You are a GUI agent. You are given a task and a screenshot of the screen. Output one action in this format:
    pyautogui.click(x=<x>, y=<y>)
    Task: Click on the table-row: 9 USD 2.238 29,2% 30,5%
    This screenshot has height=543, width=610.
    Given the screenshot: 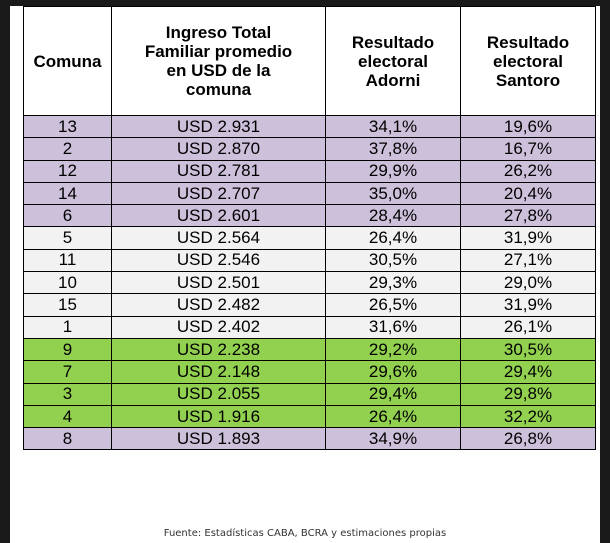 What is the action you would take?
    pyautogui.click(x=309, y=349)
    